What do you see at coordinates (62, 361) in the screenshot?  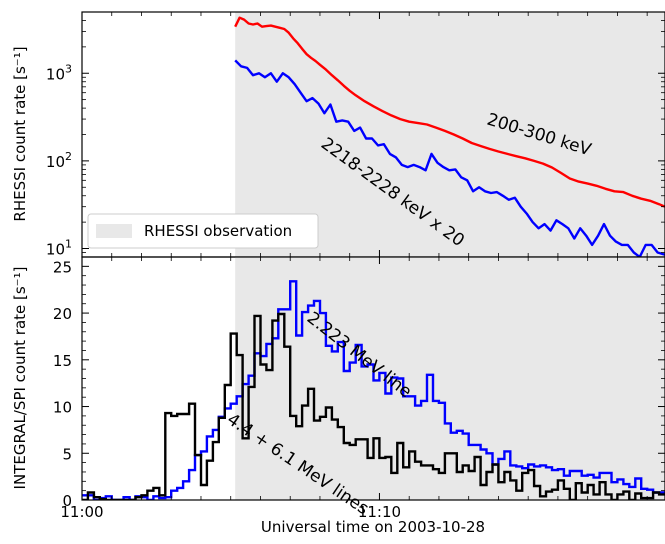 I see `y-tick-label: 15` at bounding box center [62, 361].